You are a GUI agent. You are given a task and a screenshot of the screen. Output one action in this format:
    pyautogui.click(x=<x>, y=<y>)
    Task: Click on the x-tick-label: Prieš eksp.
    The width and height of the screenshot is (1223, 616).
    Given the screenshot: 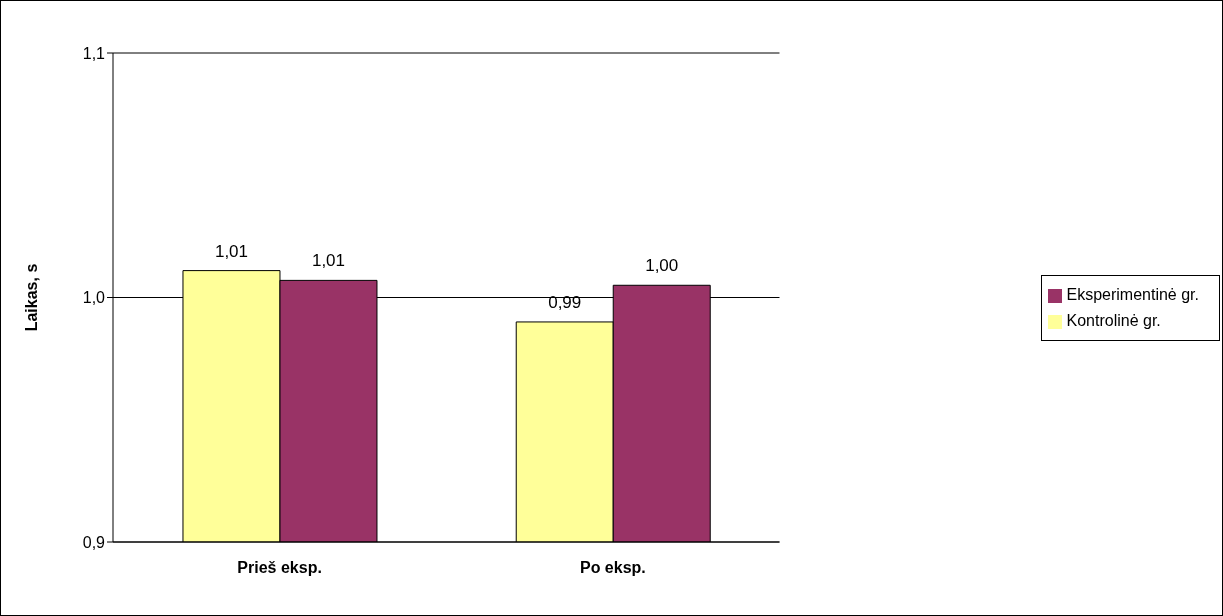 What is the action you would take?
    pyautogui.click(x=279, y=568)
    